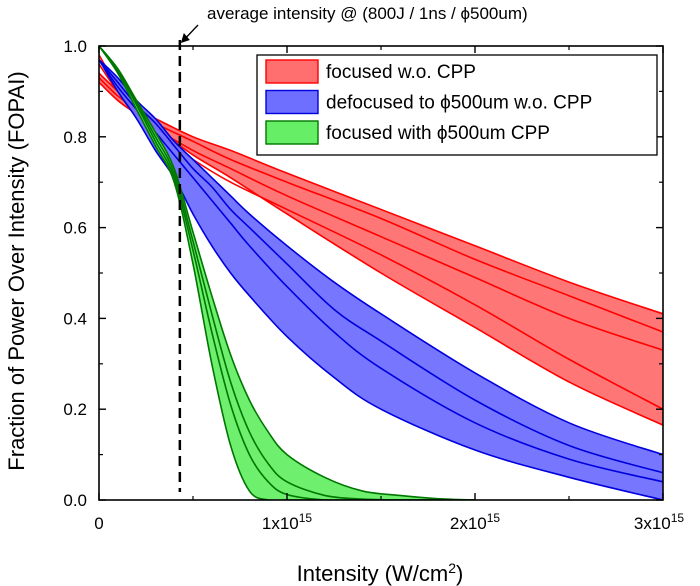  I want to click on x-tick-label: 0, so click(98, 523).